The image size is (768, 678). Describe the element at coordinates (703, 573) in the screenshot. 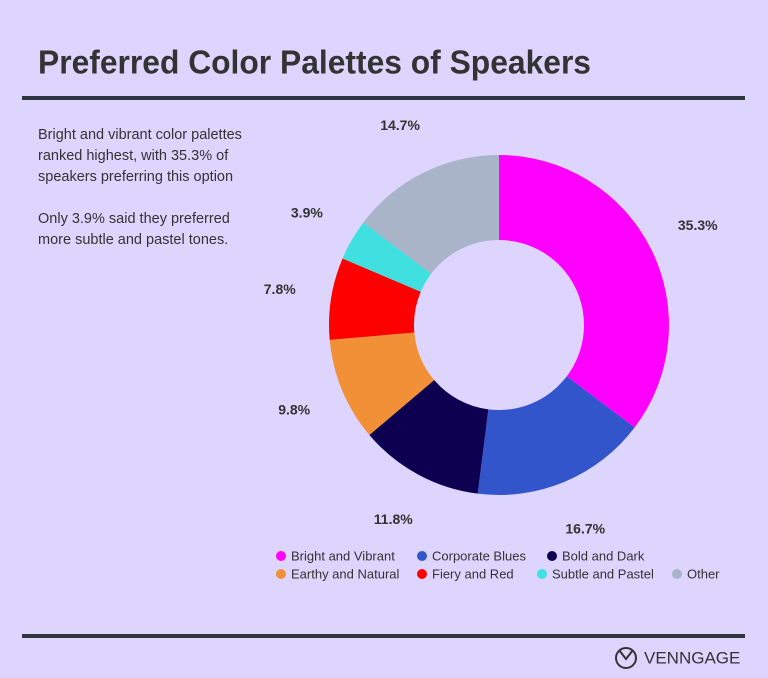

I see `legend-label: Other` at that location.